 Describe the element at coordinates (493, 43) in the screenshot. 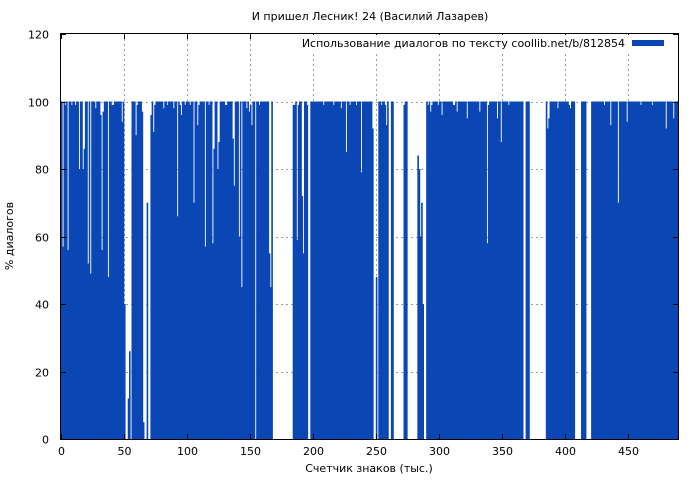

I see `legend-background` at that location.